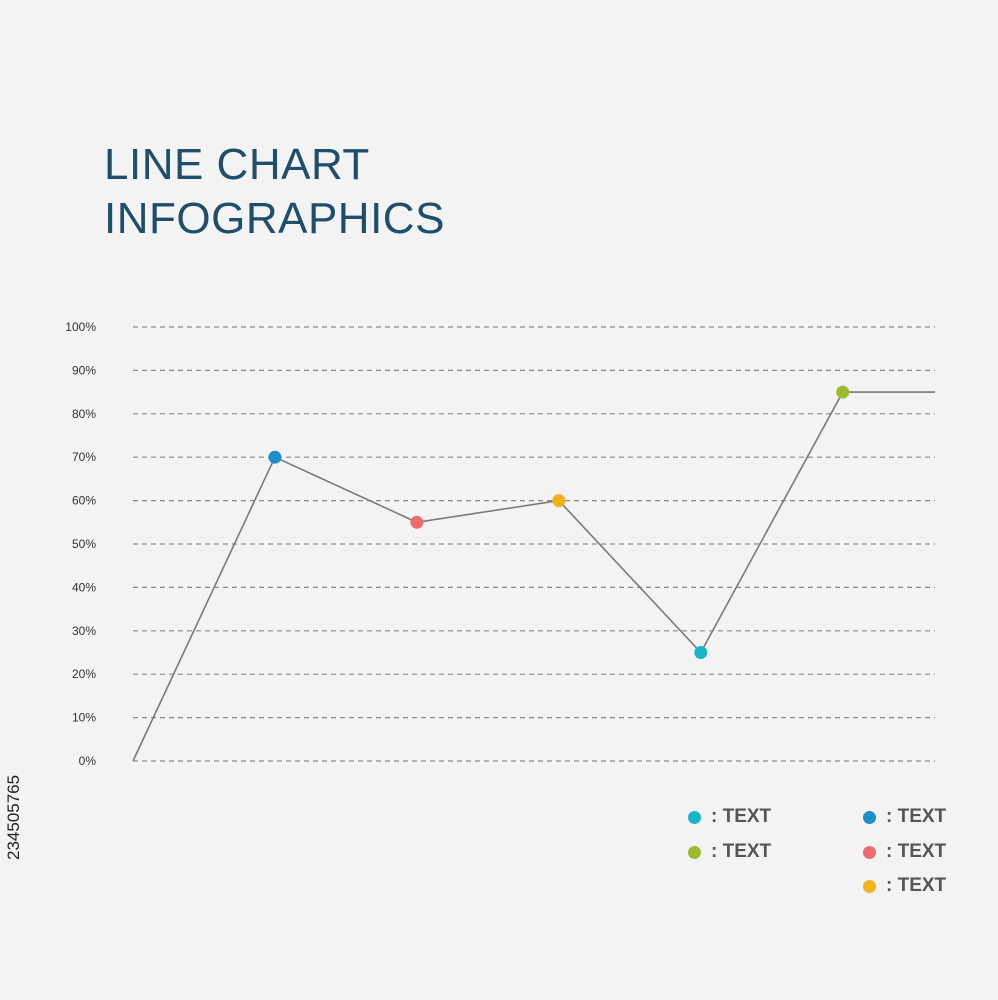  I want to click on y-tick-label: 30%, so click(84, 631).